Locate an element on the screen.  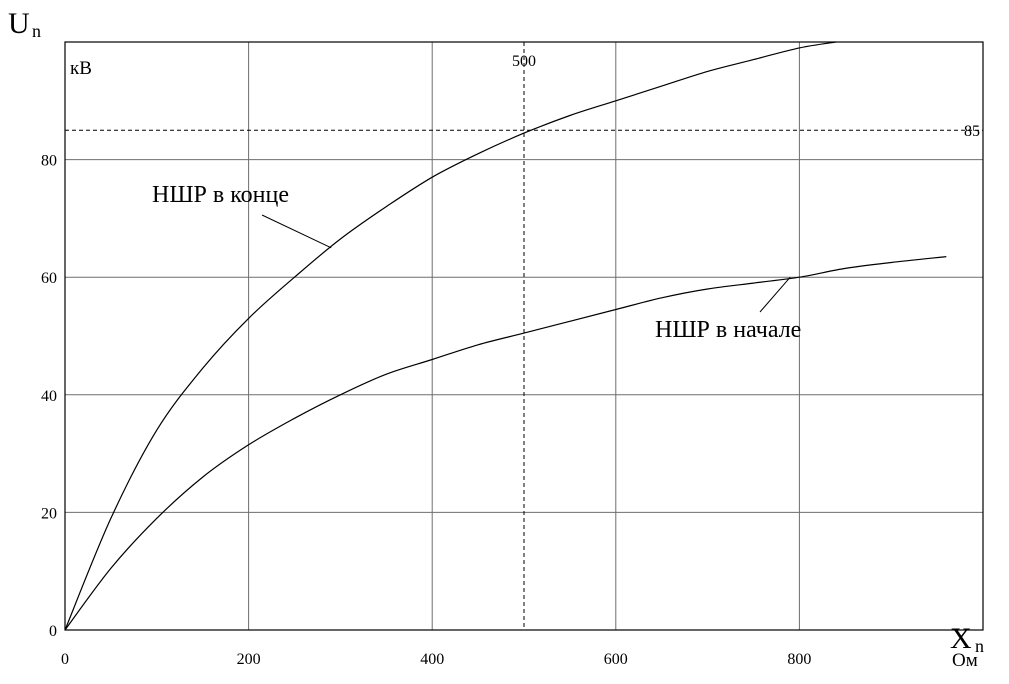
reference-label-vertical: 500 is located at coordinates (524, 61).